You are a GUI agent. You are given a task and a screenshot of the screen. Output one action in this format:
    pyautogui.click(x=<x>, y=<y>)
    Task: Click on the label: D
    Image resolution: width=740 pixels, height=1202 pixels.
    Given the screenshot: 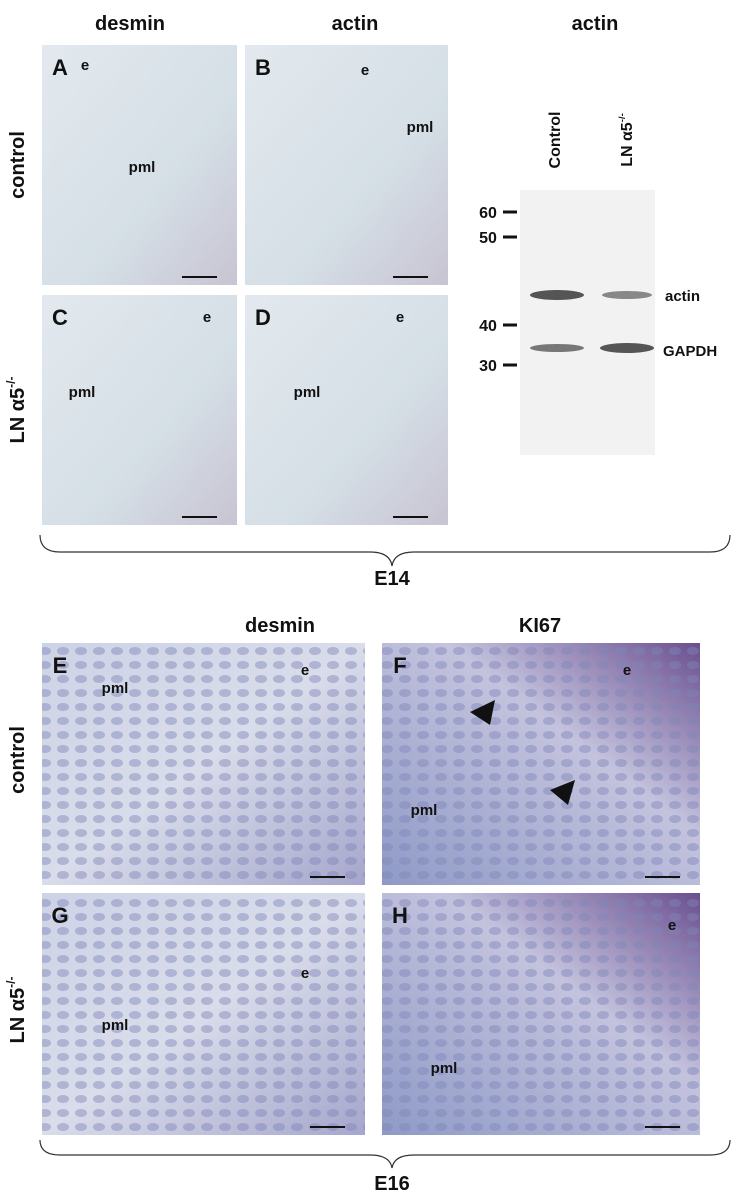 What is the action you would take?
    pyautogui.click(x=263, y=317)
    